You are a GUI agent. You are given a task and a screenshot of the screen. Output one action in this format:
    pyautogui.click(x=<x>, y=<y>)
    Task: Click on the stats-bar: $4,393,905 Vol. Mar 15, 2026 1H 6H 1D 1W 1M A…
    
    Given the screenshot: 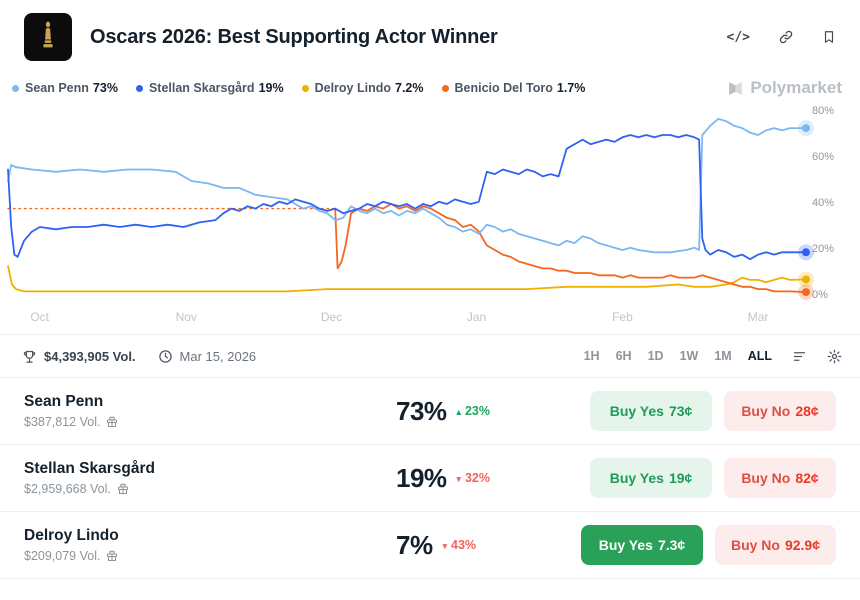 What is the action you would take?
    pyautogui.click(x=430, y=356)
    